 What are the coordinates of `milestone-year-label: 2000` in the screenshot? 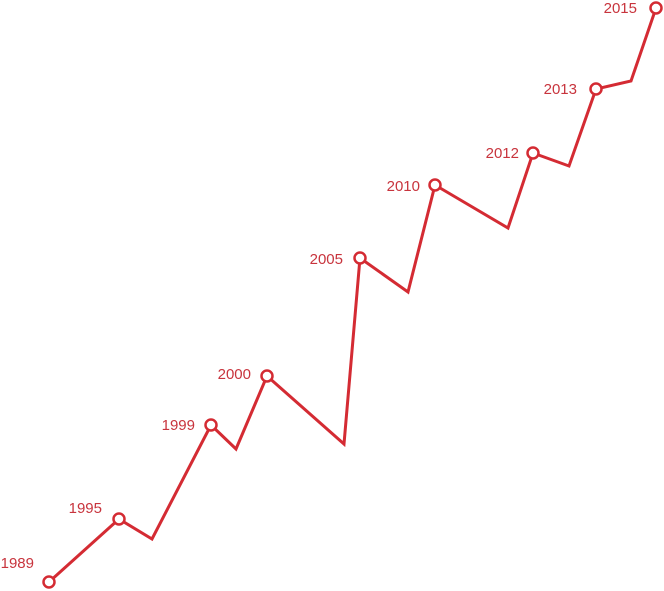 It's located at (234, 374).